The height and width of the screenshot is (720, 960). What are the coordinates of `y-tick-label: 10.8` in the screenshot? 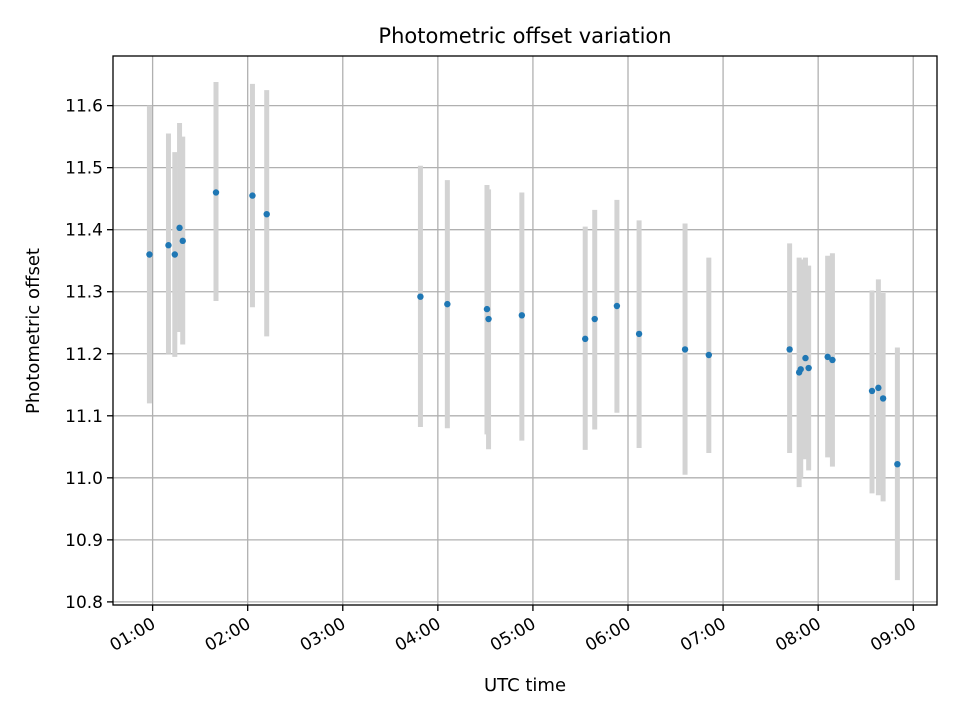 It's located at (84, 603).